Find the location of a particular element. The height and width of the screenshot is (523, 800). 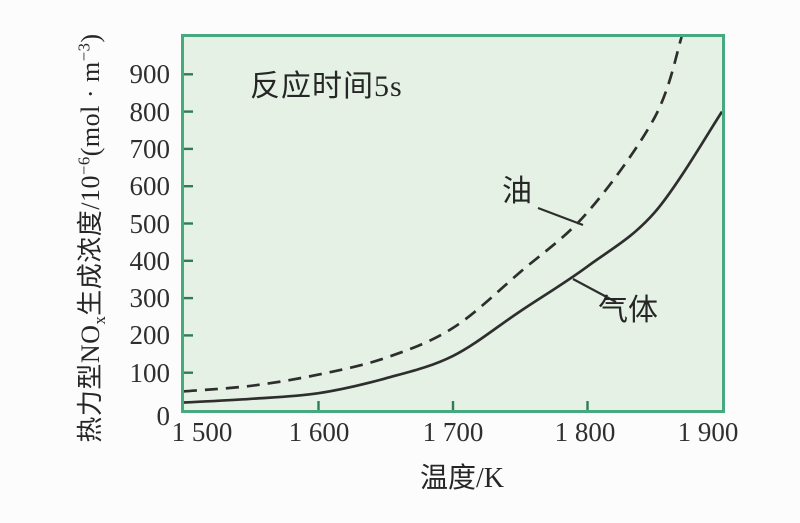

curve-label-oil: 油 is located at coordinates (517, 191).